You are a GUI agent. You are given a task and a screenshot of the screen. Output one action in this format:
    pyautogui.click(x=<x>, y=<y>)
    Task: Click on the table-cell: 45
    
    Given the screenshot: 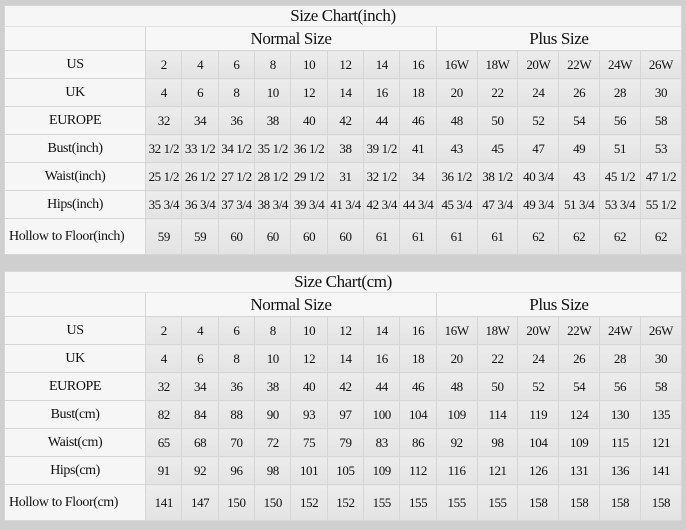 What is the action you would take?
    pyautogui.click(x=497, y=148)
    